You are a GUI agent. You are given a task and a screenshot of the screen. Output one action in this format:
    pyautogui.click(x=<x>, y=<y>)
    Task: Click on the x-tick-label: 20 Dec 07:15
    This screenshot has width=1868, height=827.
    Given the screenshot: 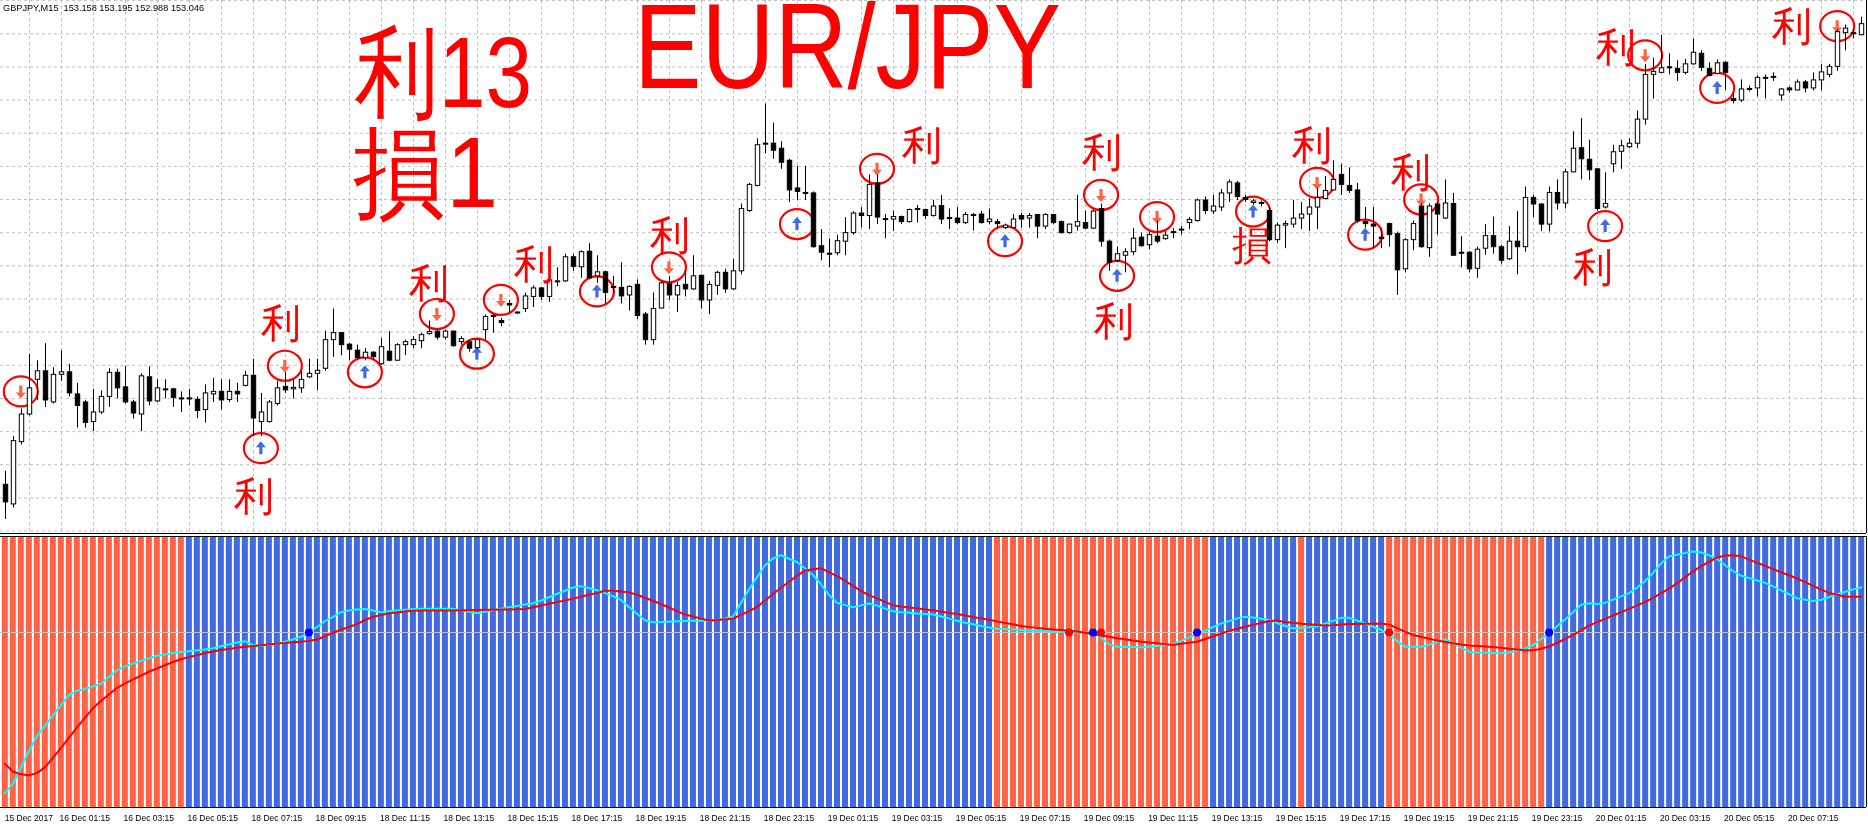 What is the action you would take?
    pyautogui.click(x=1813, y=818)
    